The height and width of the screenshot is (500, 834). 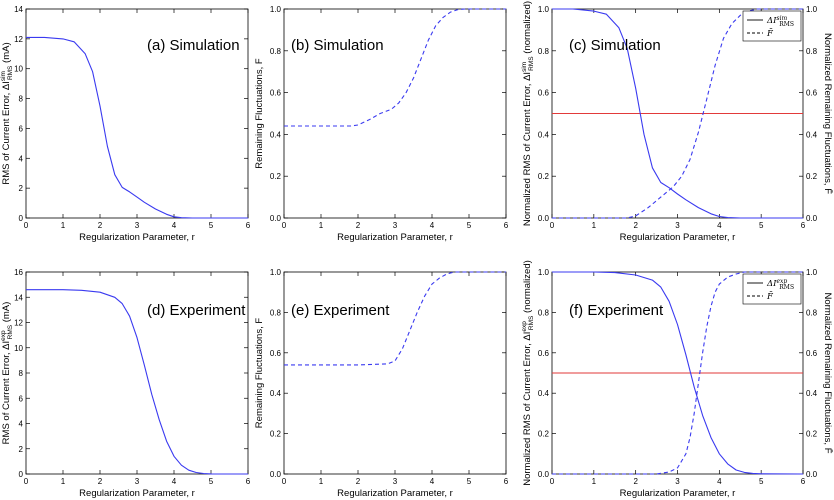 What do you see at coordinates (7, 113) in the screenshot?
I see `y-axis-label: RMS of Current Error, ΔIsimRMS (mA)` at bounding box center [7, 113].